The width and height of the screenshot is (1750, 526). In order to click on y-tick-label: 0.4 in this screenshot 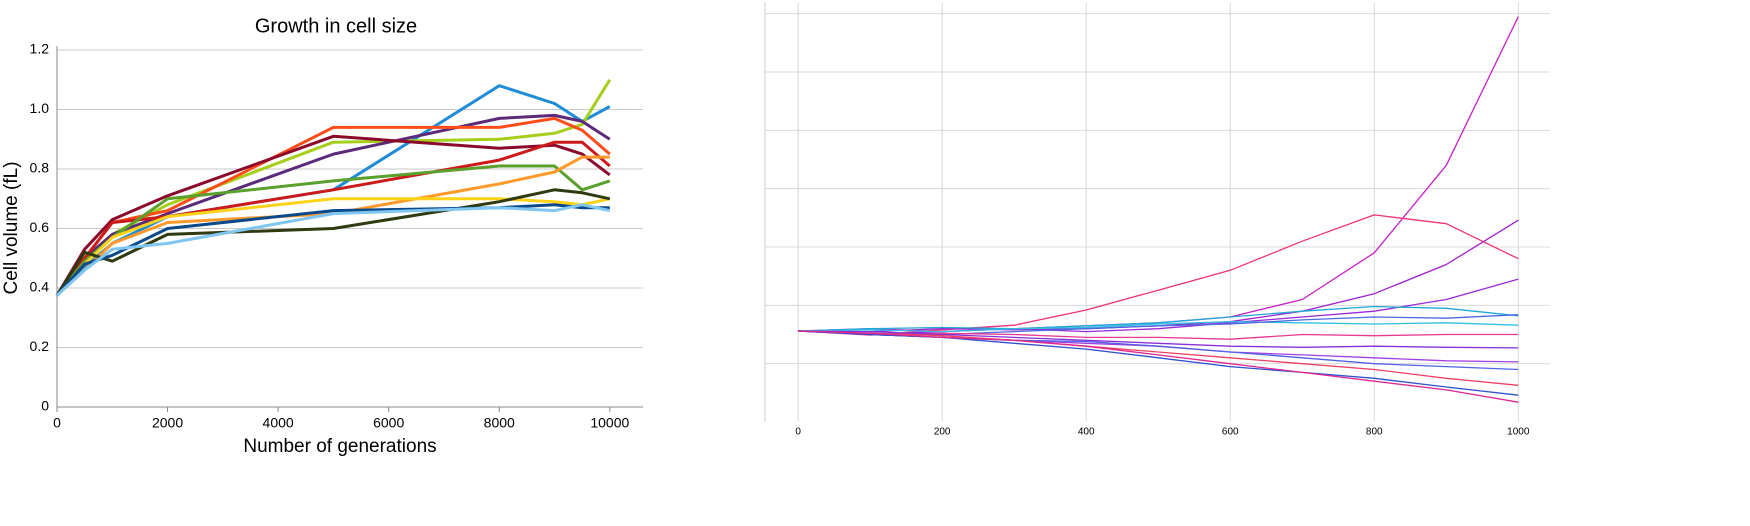, I will do `click(40, 287)`.